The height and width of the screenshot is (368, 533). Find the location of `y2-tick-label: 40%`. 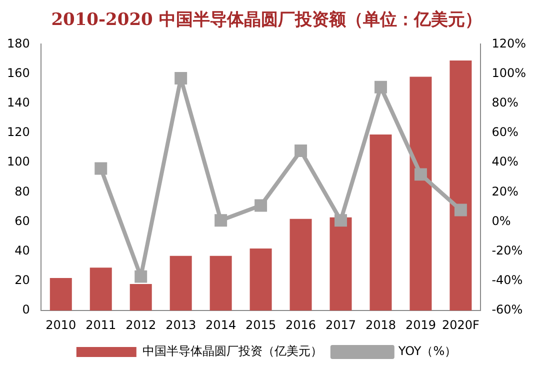

y2-tick-label: 40% is located at coordinates (505, 161).